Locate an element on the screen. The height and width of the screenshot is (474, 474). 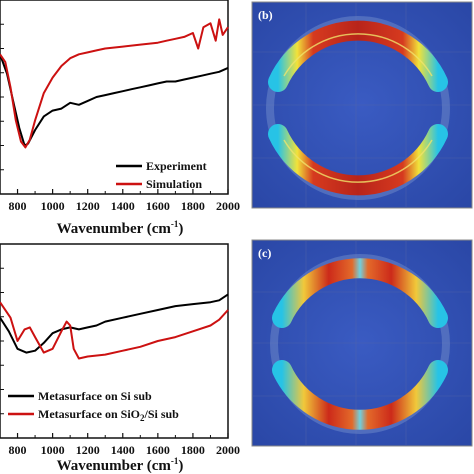
plot-bottom-left-xlabel: Wavenumber (cm-1) is located at coordinates (120, 465).